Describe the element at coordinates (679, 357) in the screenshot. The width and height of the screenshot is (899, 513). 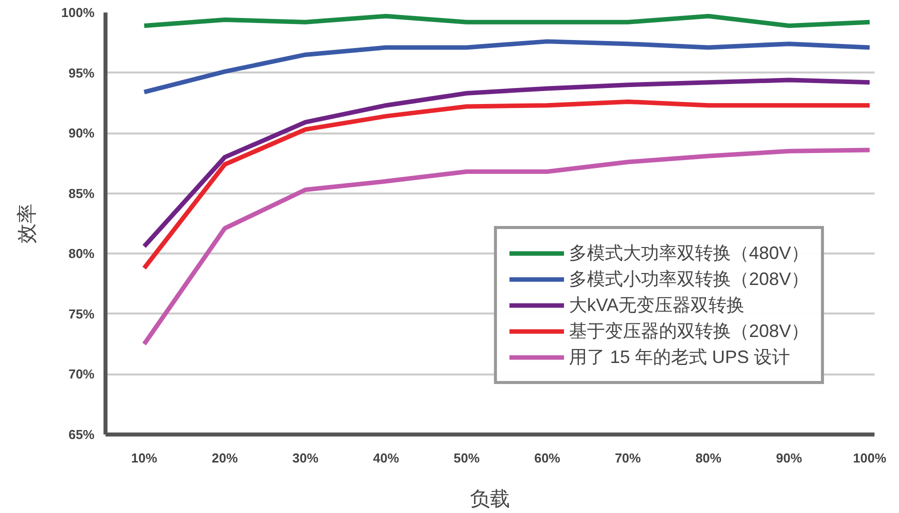
I see `legend-label: 用了 15 年的老式 UPS 设计` at that location.